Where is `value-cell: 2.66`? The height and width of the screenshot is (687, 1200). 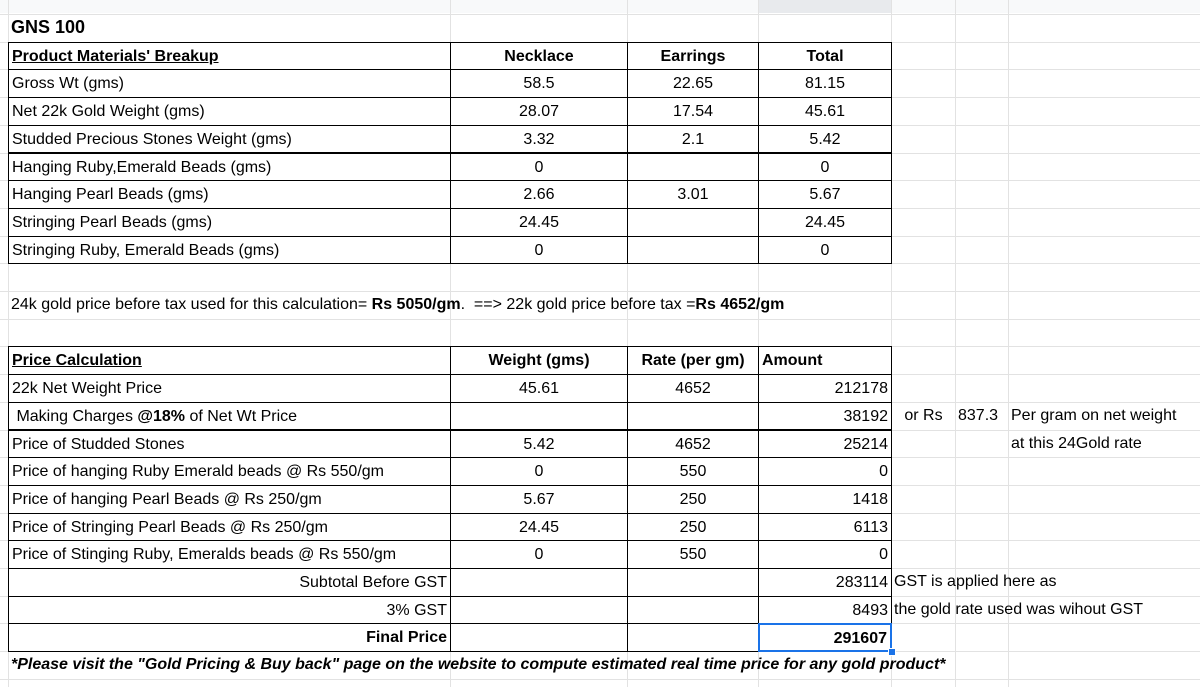
value-cell: 2.66 is located at coordinates (539, 194).